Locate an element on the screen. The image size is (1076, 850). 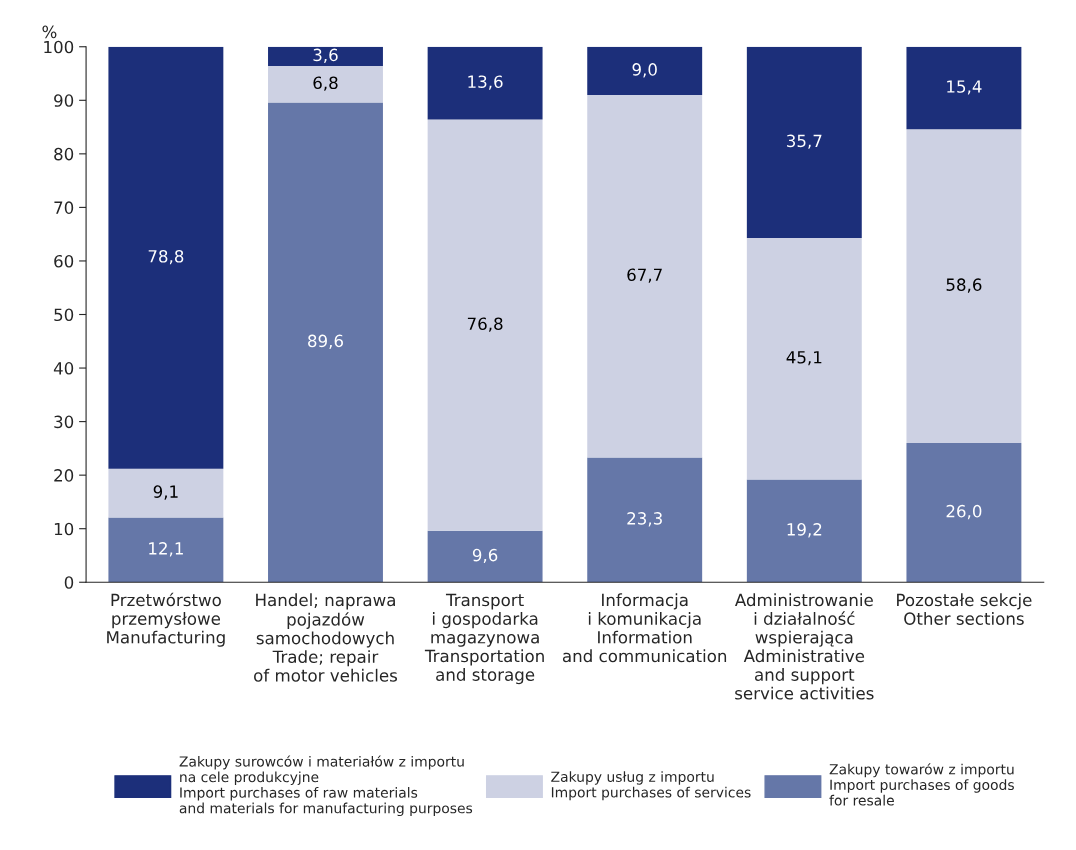
data-label: 26,0 is located at coordinates (964, 512).